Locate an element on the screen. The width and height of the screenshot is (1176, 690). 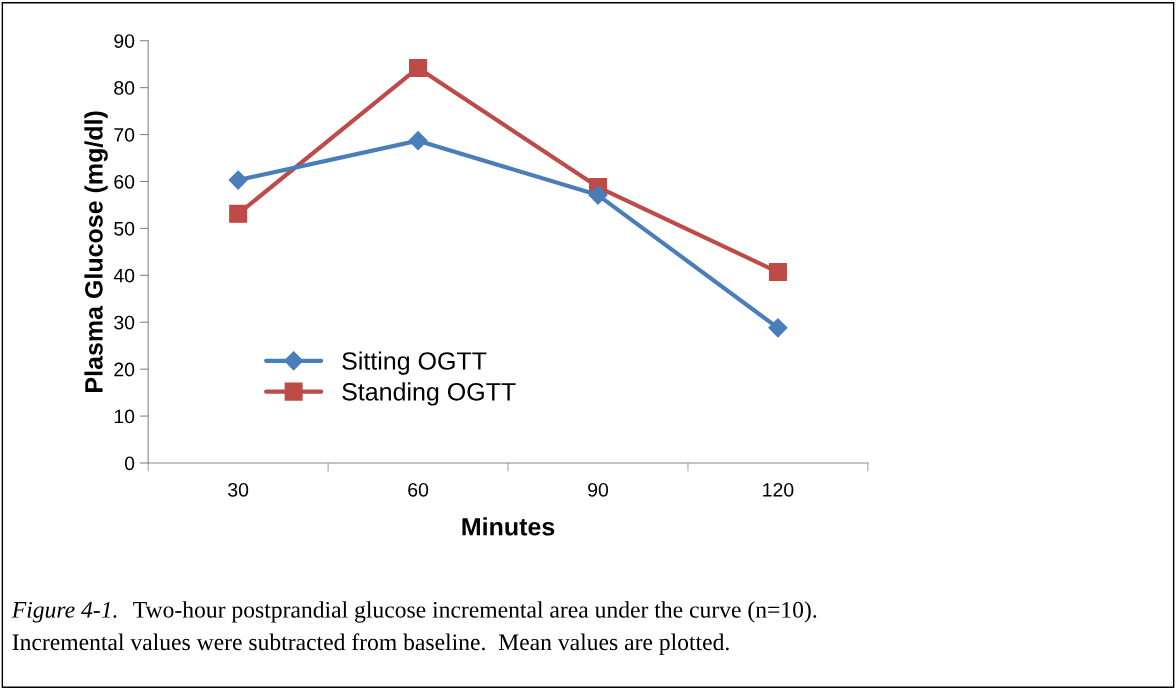
y-tick-label: 20 is located at coordinates (124, 369).